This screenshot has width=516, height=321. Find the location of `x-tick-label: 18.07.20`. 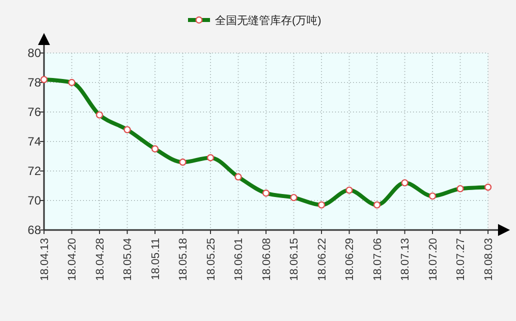

x-tick-label: 18.07.20 is located at coordinates (433, 259).